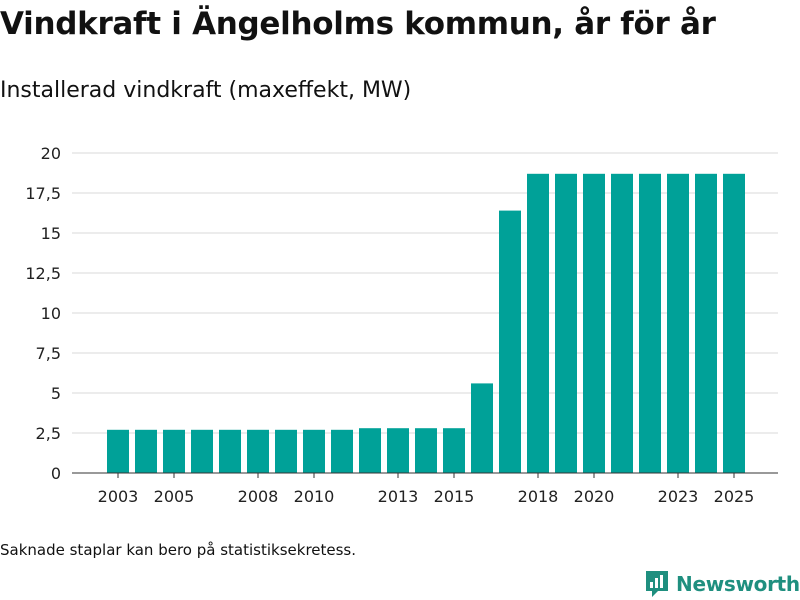 The height and width of the screenshot is (600, 800). Describe the element at coordinates (734, 496) in the screenshot. I see `x-tick-label: 2025` at that location.